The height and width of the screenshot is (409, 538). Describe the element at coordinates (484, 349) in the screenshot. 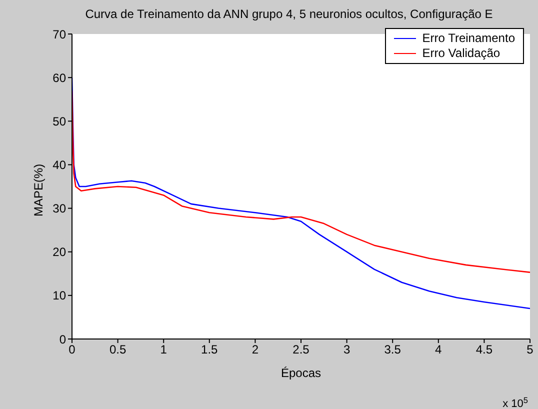

I see `x-tick-label: 4.5` at that location.